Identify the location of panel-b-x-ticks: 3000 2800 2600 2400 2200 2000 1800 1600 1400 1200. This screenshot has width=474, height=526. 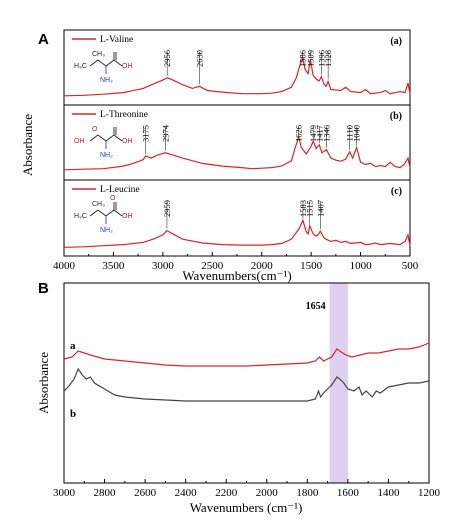
(247, 489).